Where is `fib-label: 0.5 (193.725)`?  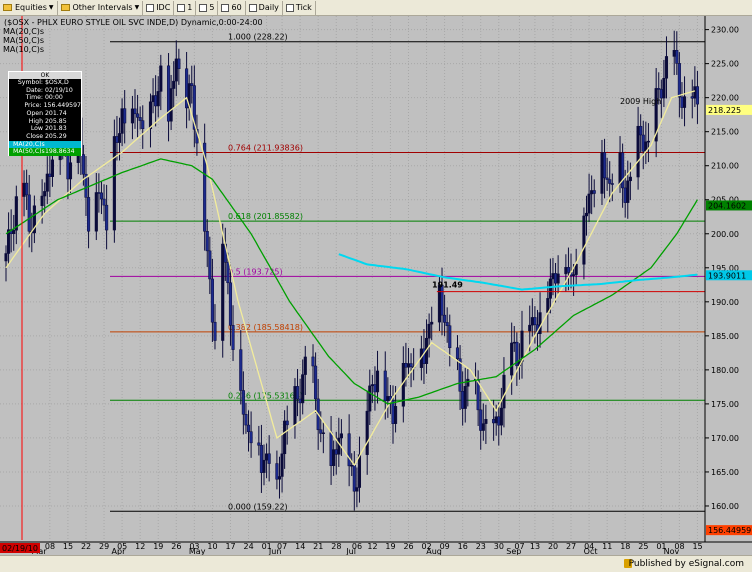 fib-label: 0.5 (193.725) is located at coordinates (255, 271).